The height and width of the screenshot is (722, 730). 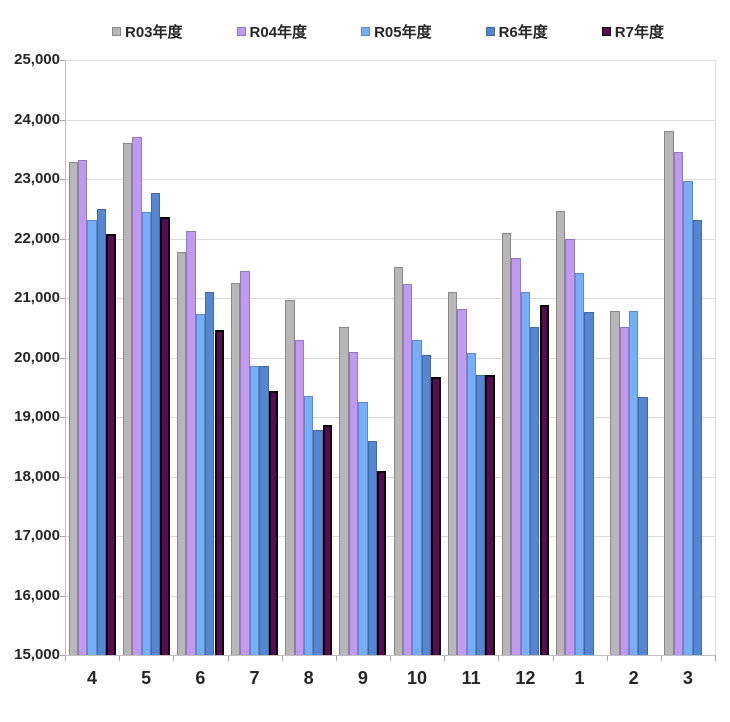 What do you see at coordinates (37, 476) in the screenshot?
I see `y-tick-label: 18,000` at bounding box center [37, 476].